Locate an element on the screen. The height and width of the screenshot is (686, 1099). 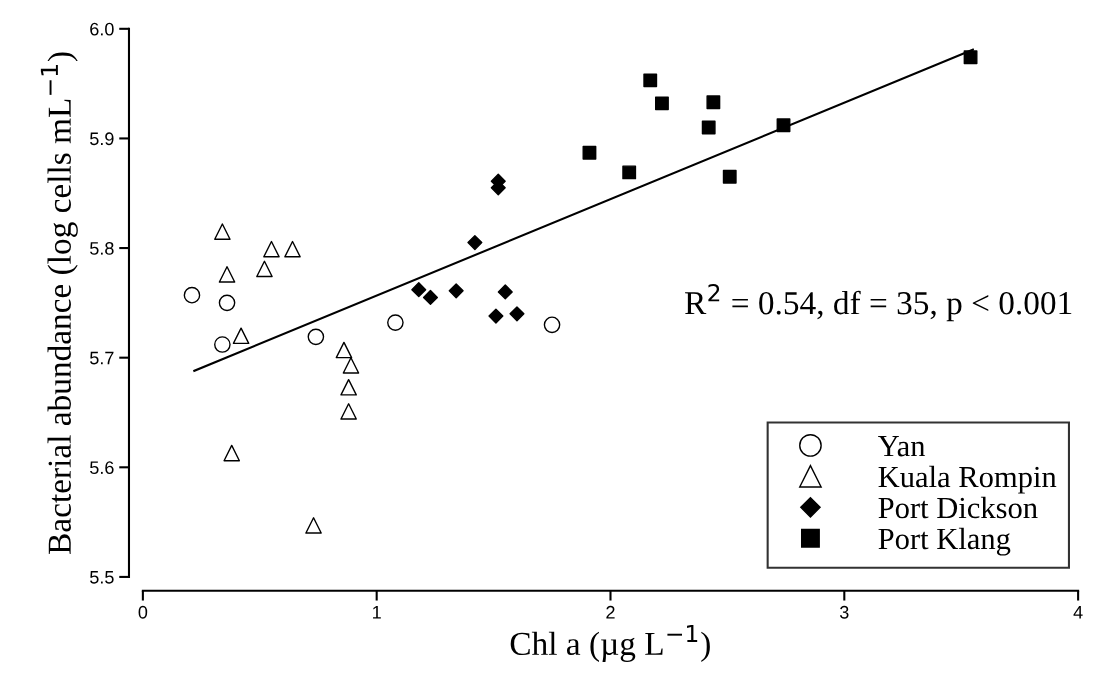
y-tick-label: 5.9 is located at coordinates (102, 139).